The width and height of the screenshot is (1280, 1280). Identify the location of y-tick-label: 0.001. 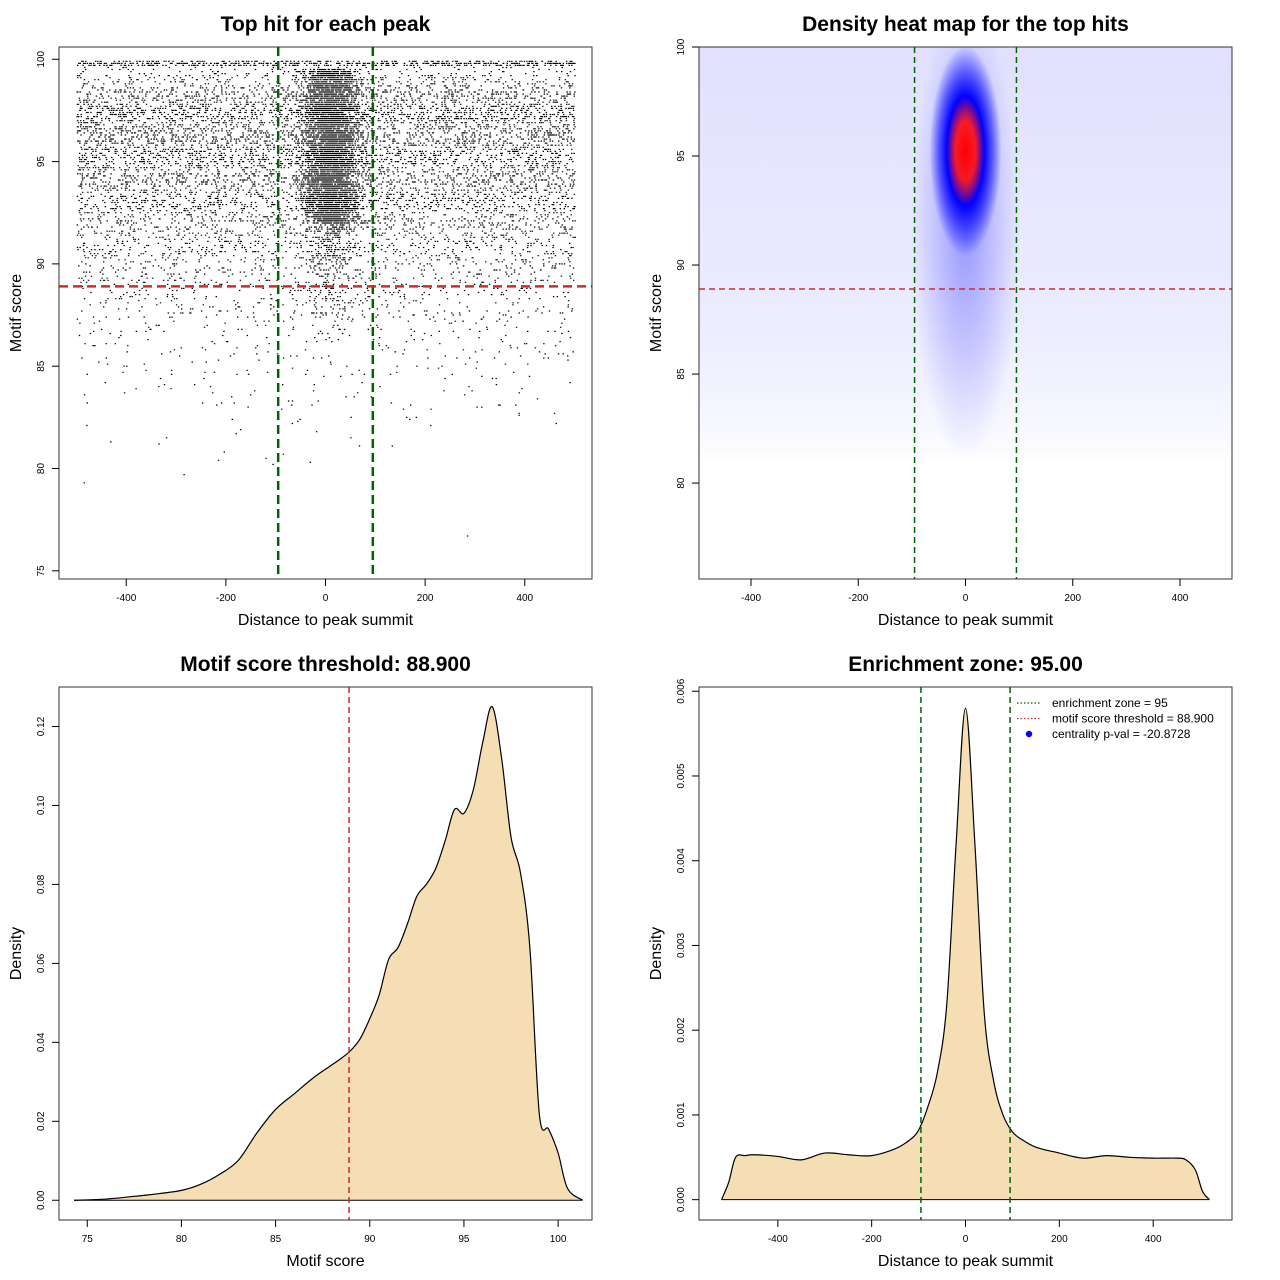
(681, 1114).